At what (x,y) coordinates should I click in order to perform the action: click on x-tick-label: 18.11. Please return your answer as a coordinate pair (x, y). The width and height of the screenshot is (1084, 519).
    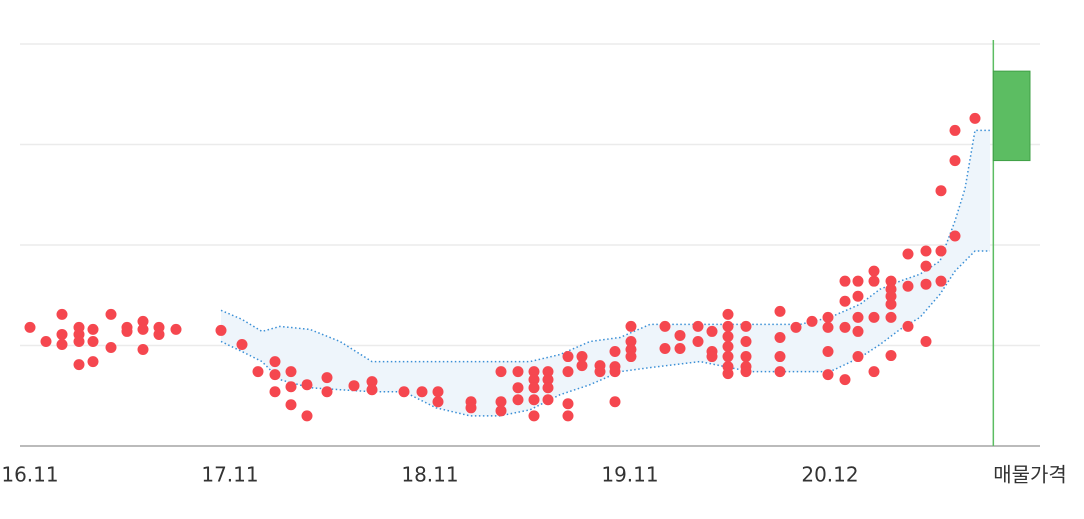
    Looking at the image, I should click on (429, 475).